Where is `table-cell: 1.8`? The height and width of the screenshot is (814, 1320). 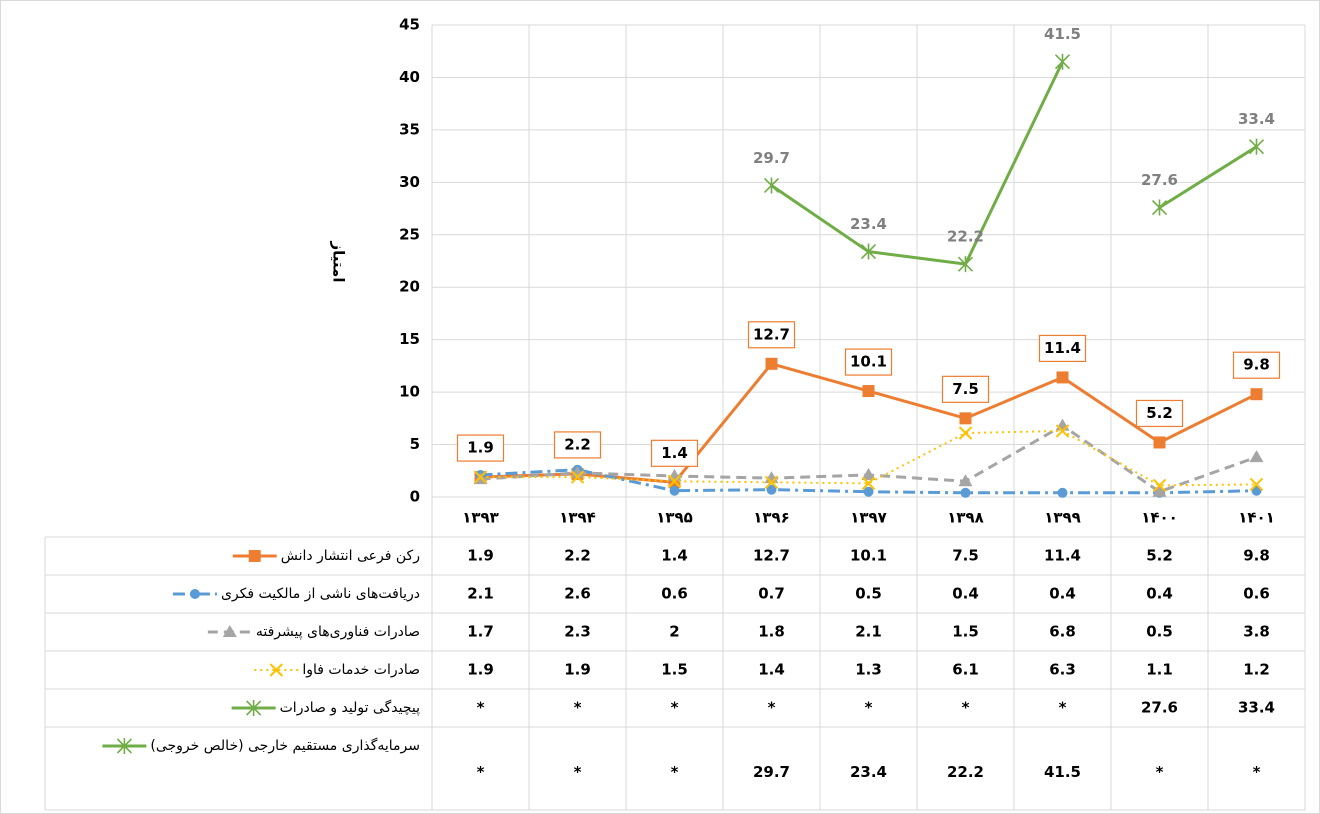
table-cell: 1.8 is located at coordinates (771, 632).